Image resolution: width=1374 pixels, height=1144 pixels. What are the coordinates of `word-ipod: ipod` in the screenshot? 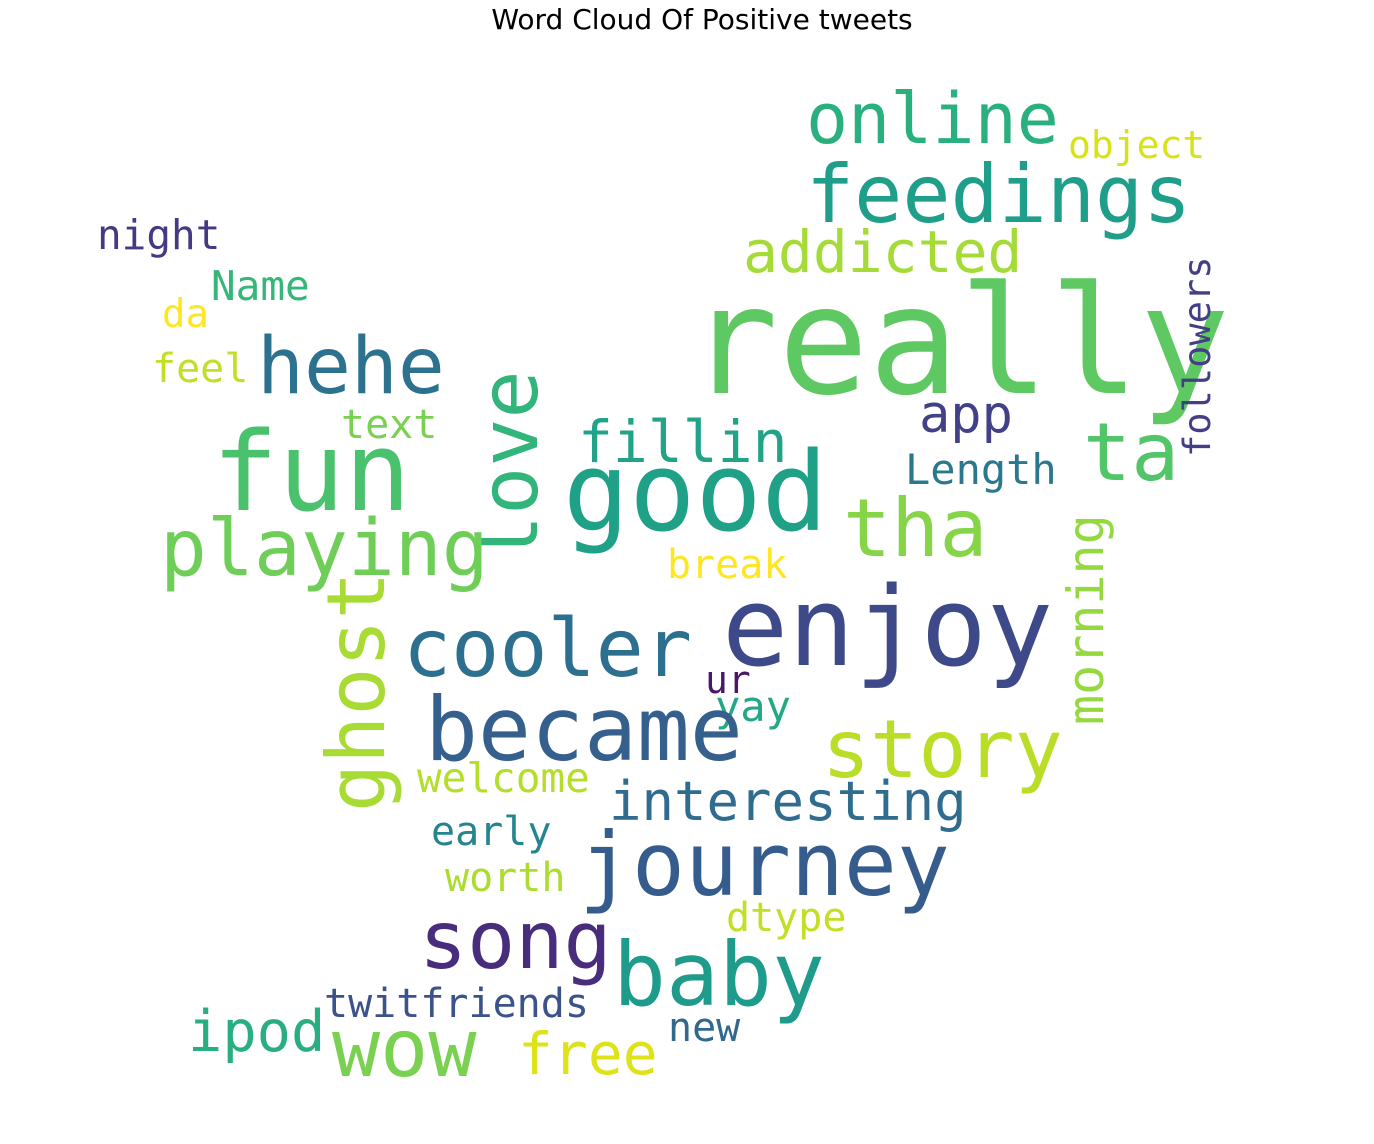 It's located at (256, 1032).